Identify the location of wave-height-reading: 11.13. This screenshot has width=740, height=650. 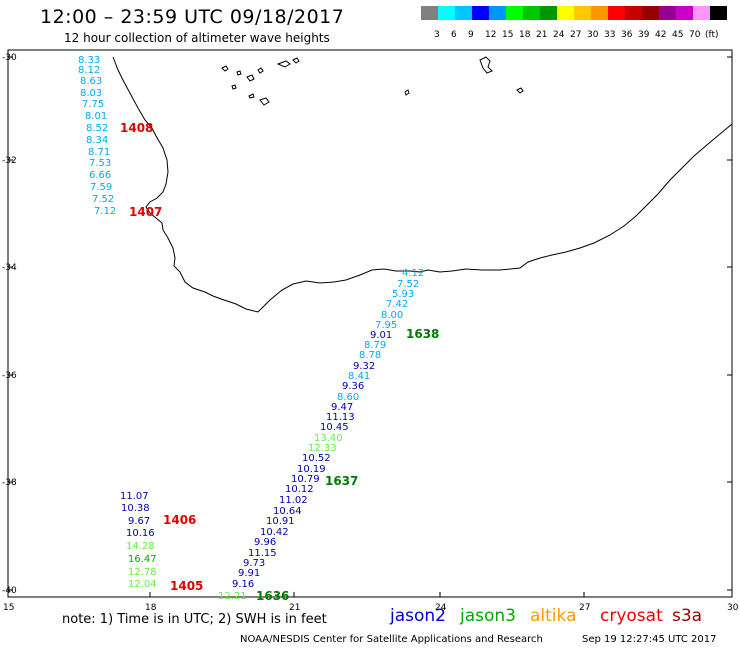
(340, 417).